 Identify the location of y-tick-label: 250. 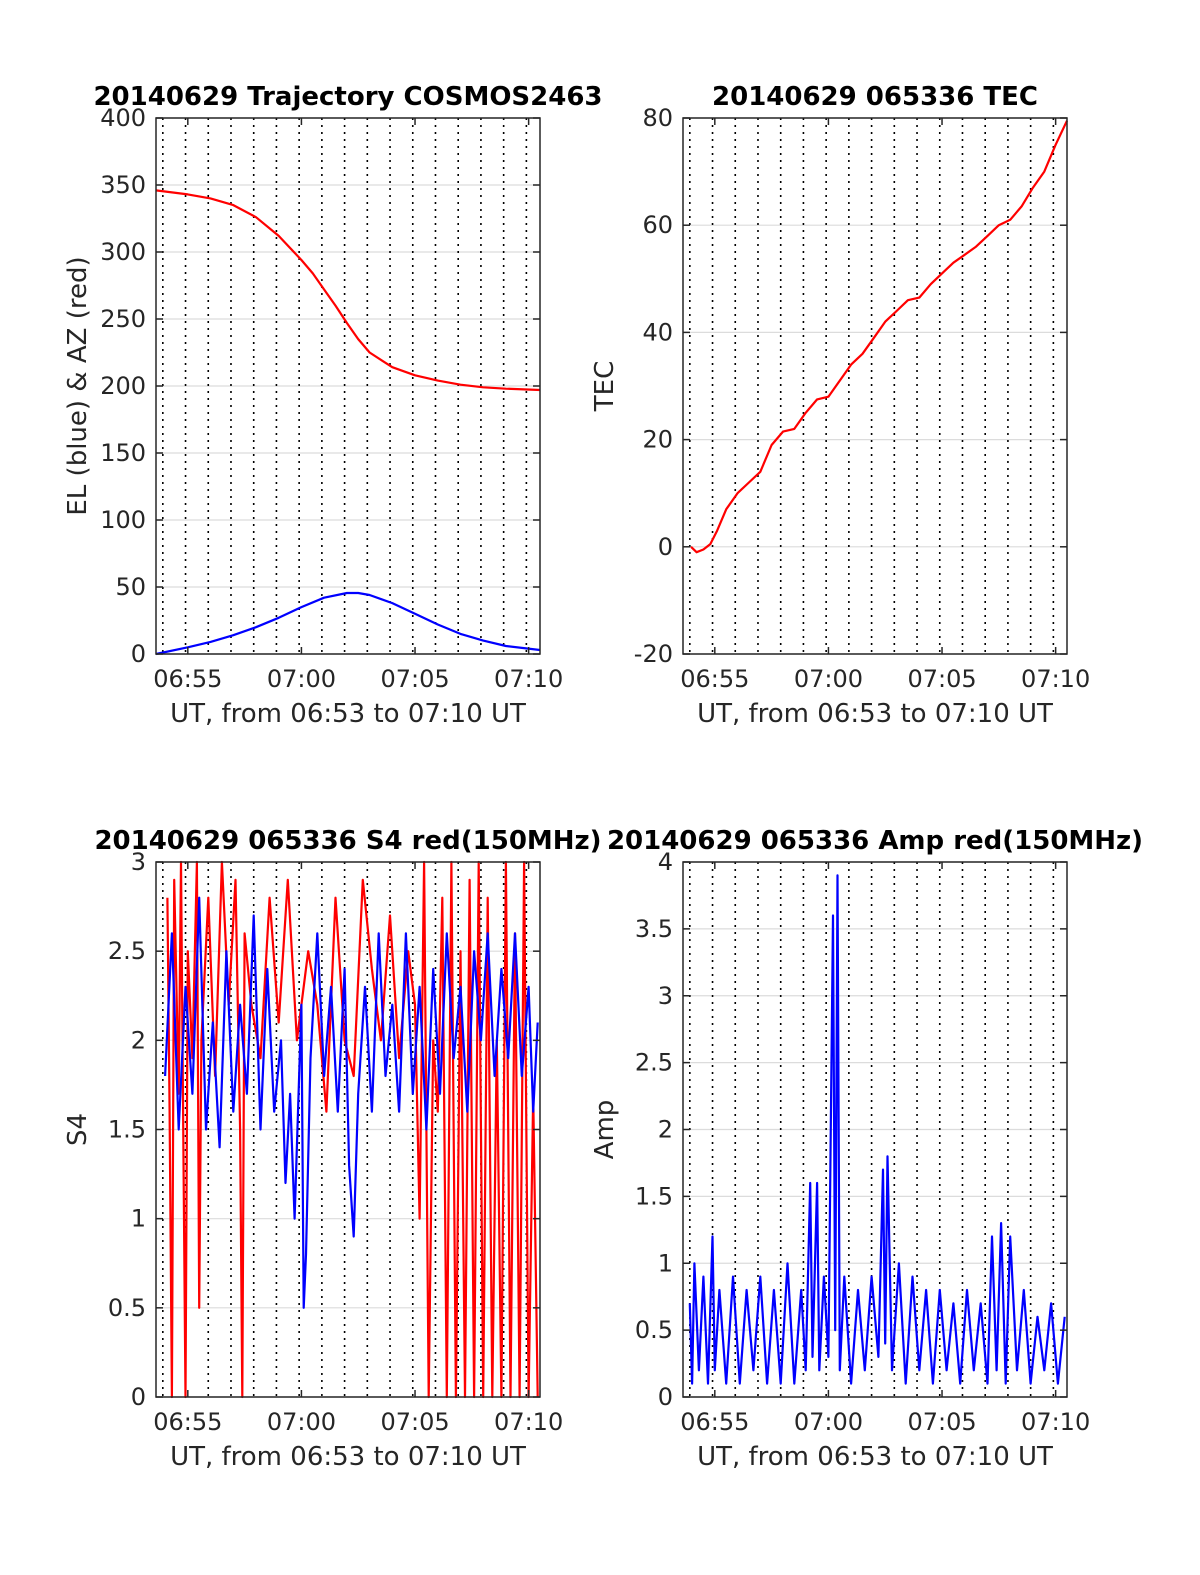
(123, 319).